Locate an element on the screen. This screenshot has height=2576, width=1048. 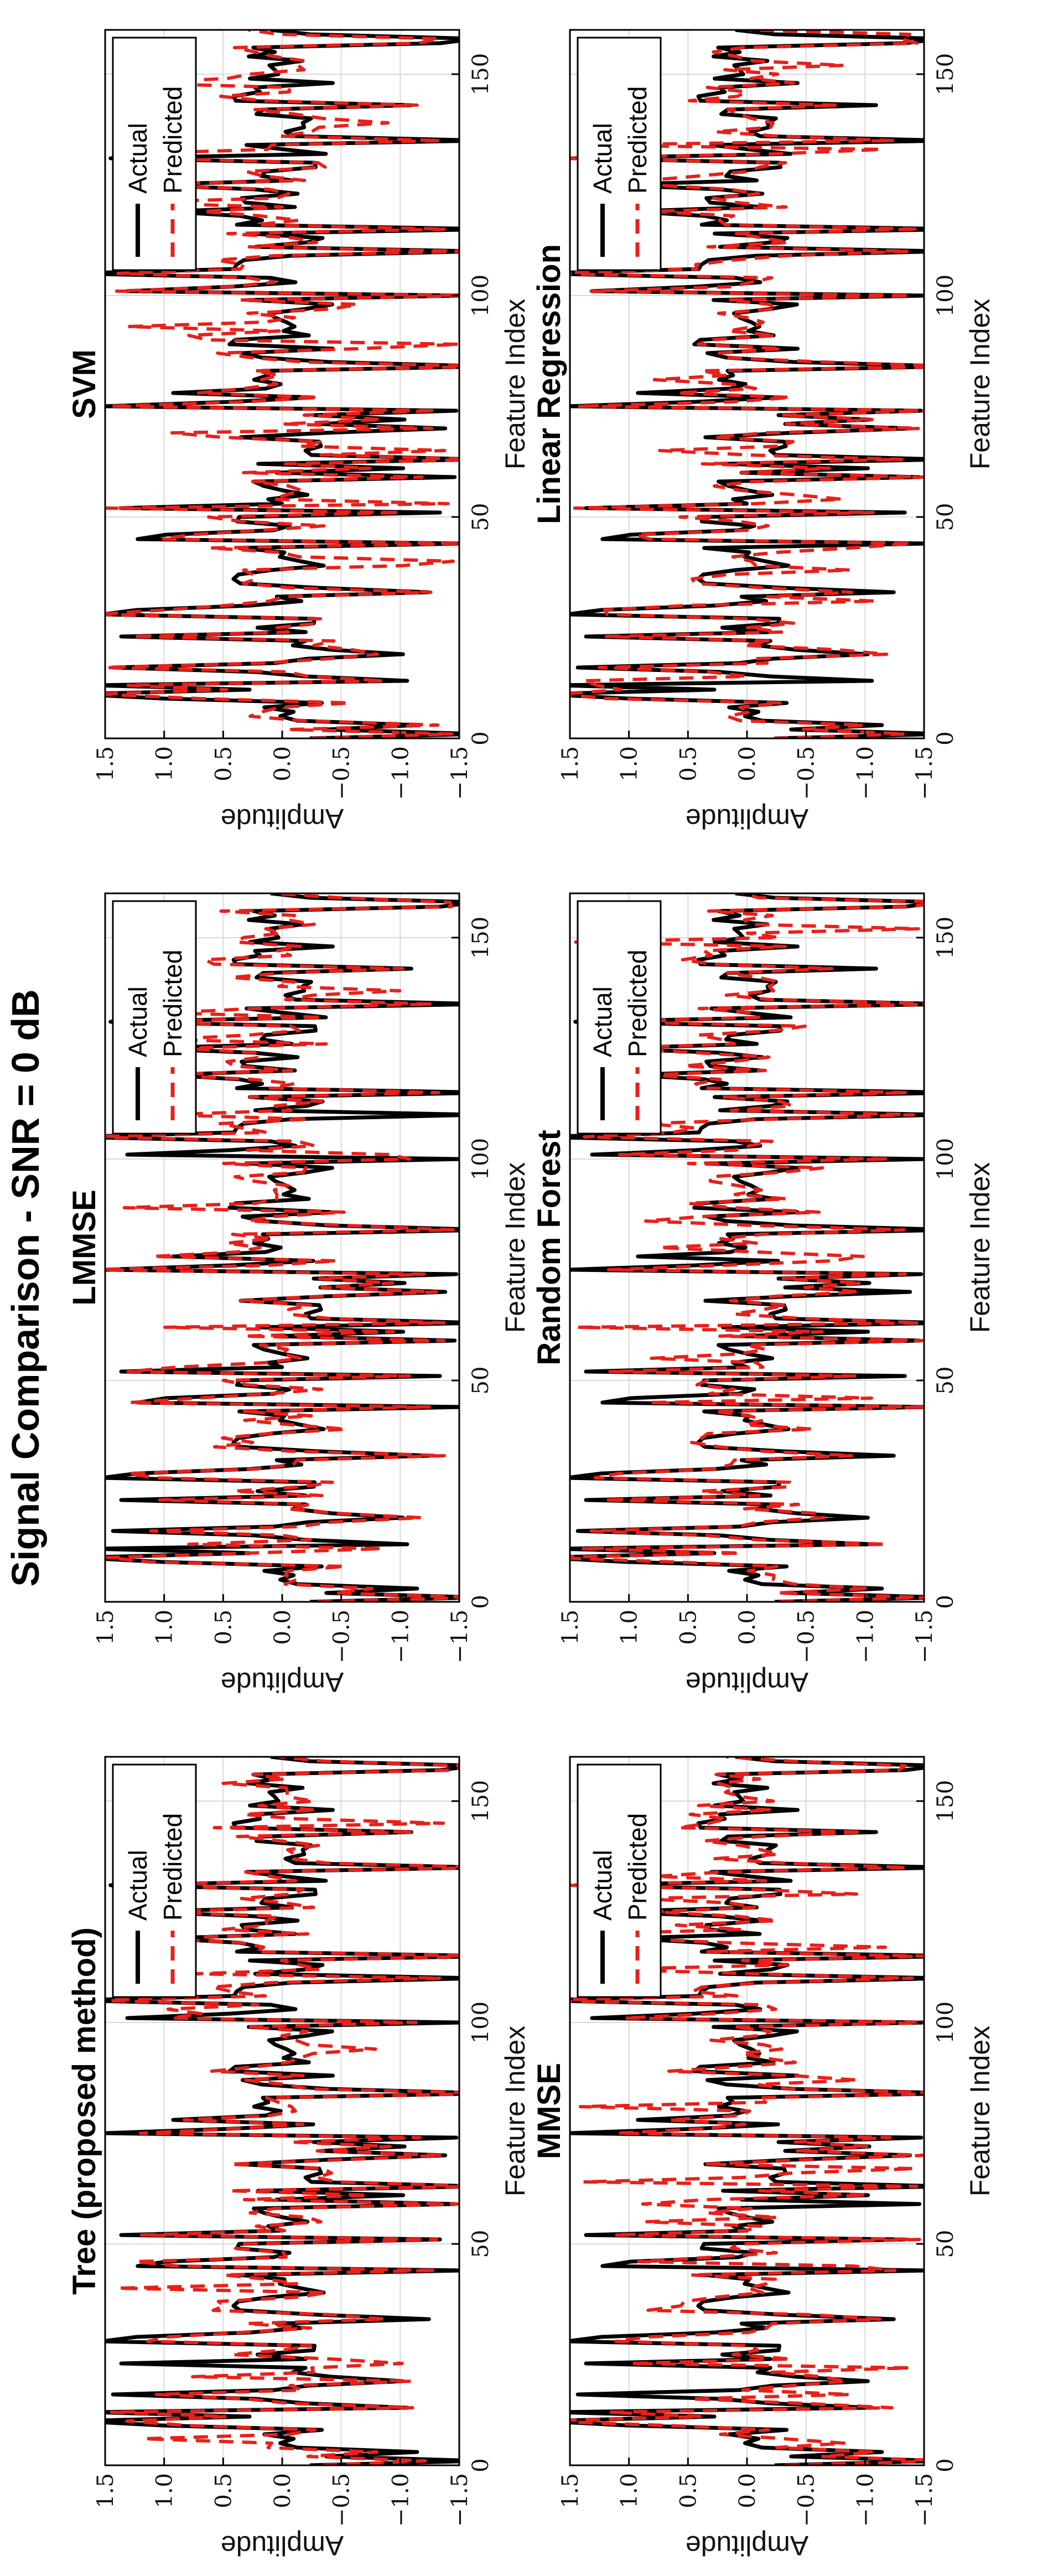
figure-title: Signal Comparison - SNR = 0 dB is located at coordinates (25, 1287).